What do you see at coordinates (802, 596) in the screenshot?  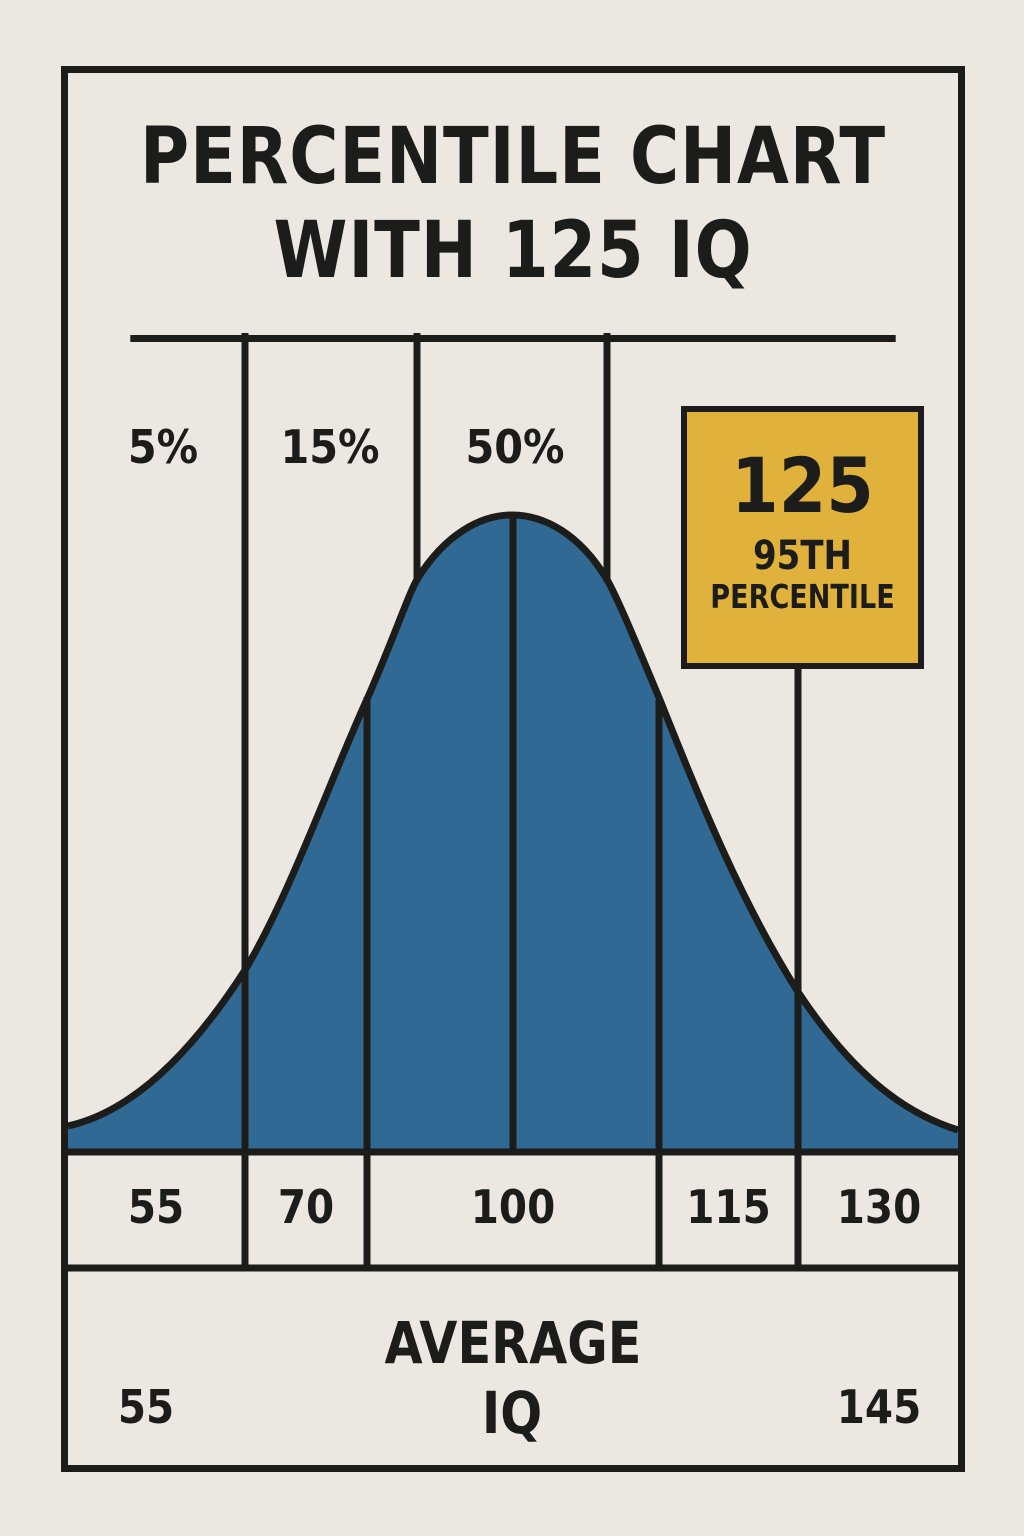 I see `callout-percentile-label: PERCENTILE` at bounding box center [802, 596].